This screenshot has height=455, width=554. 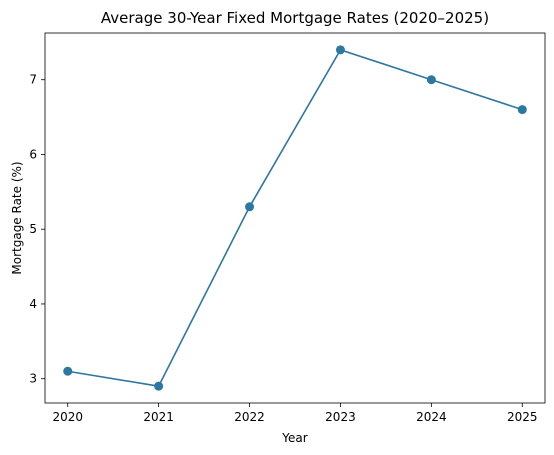 I want to click on x-tick-label: 2024, so click(x=431, y=417).